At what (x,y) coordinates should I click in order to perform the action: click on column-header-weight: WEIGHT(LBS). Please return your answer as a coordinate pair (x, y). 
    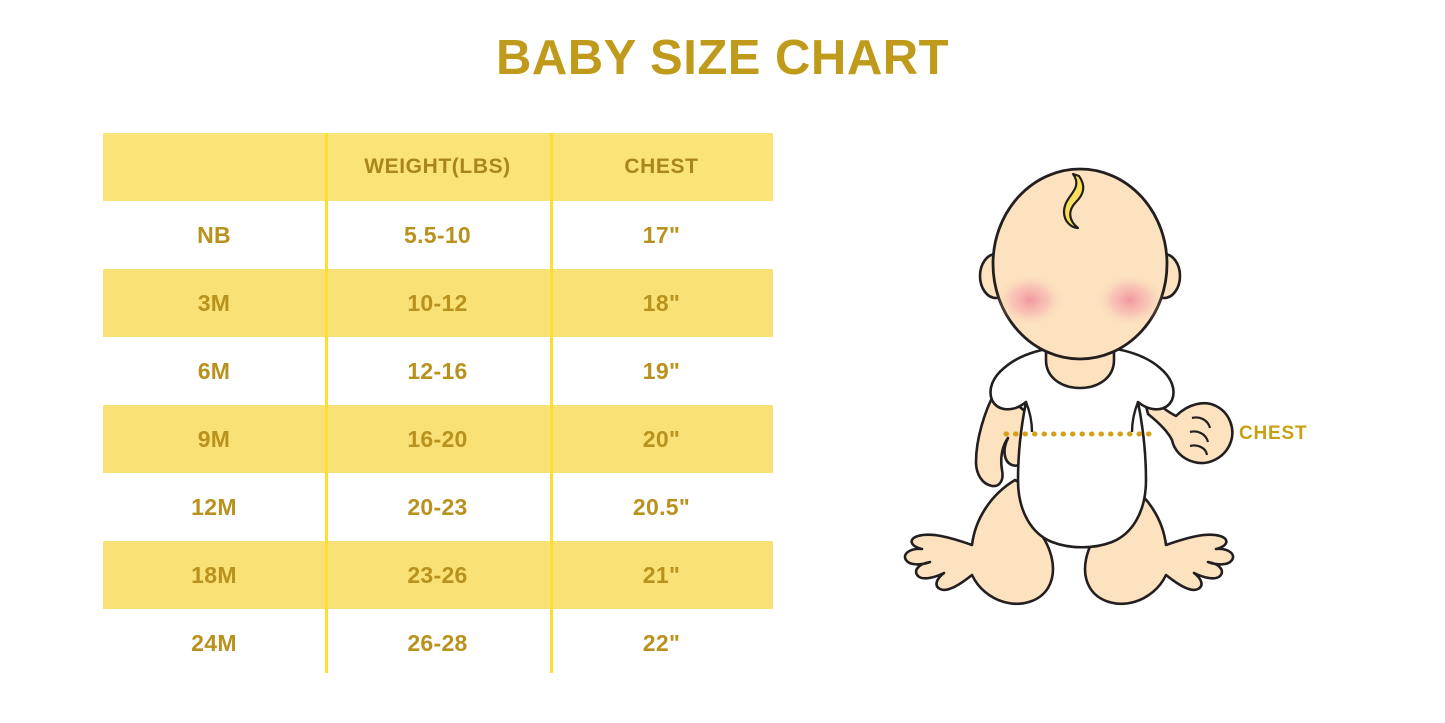
    Looking at the image, I should click on (437, 166).